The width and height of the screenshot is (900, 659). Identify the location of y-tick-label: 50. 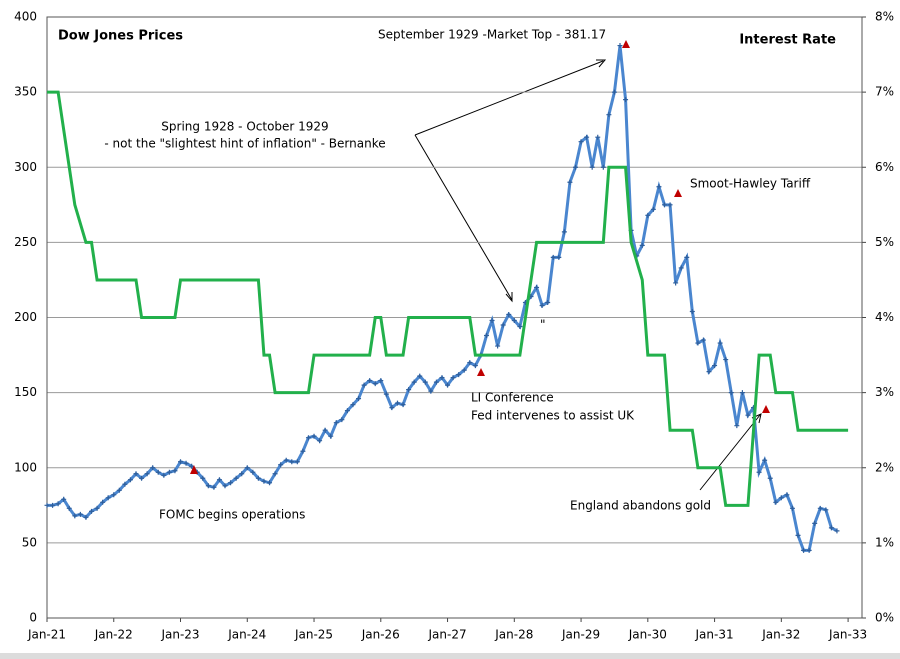
(29, 542).